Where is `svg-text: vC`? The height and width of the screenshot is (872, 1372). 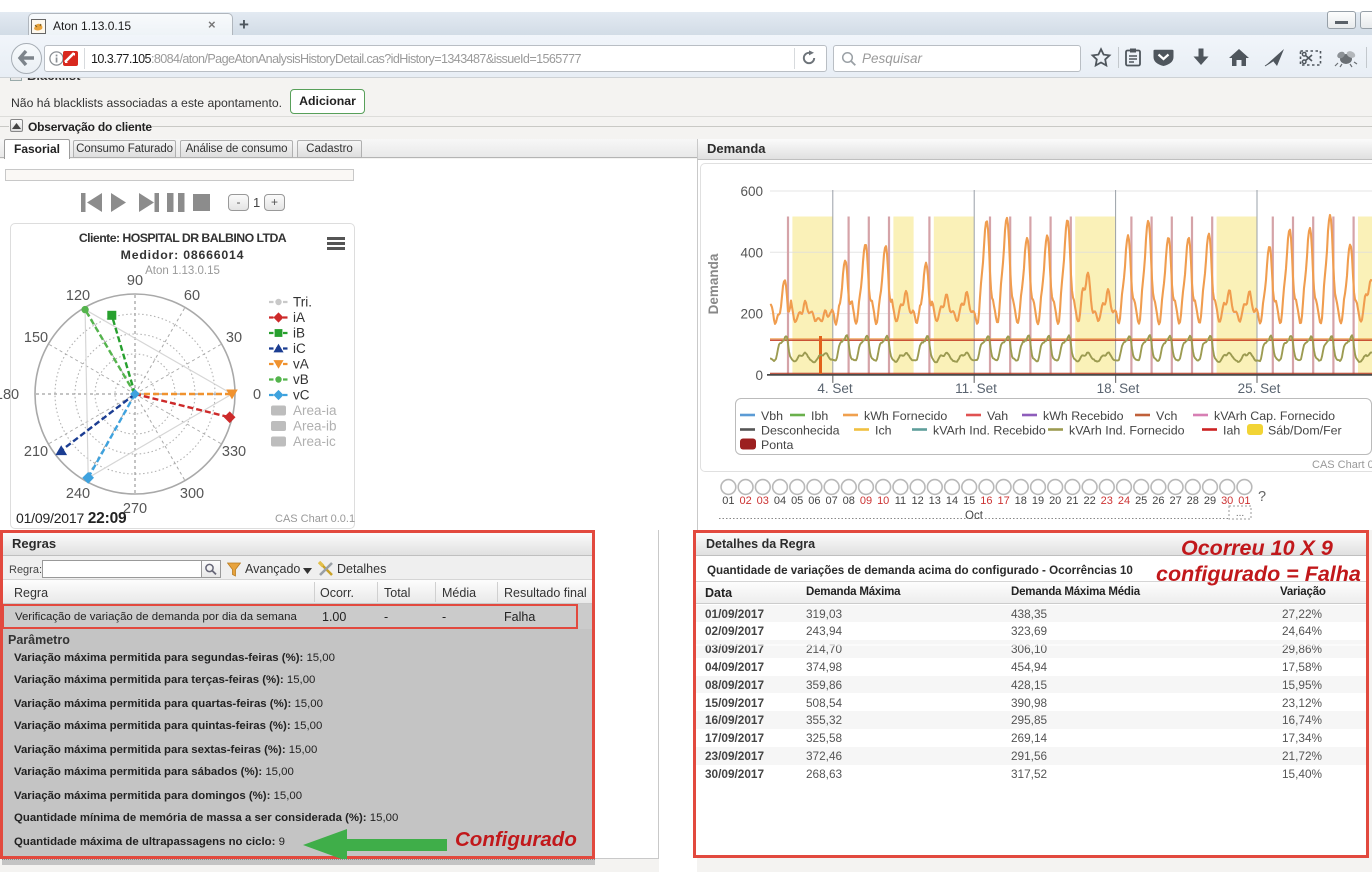
svg-text: vC is located at coordinates (301, 395).